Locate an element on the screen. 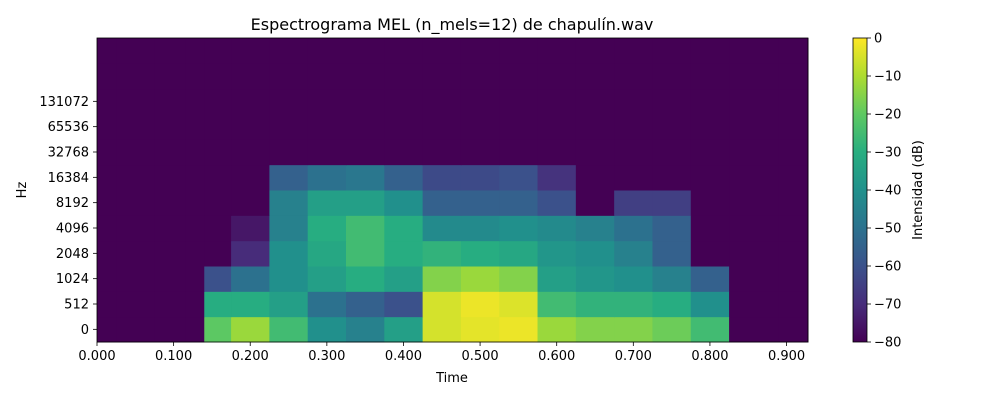  x-tick-label: 0.300 is located at coordinates (326, 356).